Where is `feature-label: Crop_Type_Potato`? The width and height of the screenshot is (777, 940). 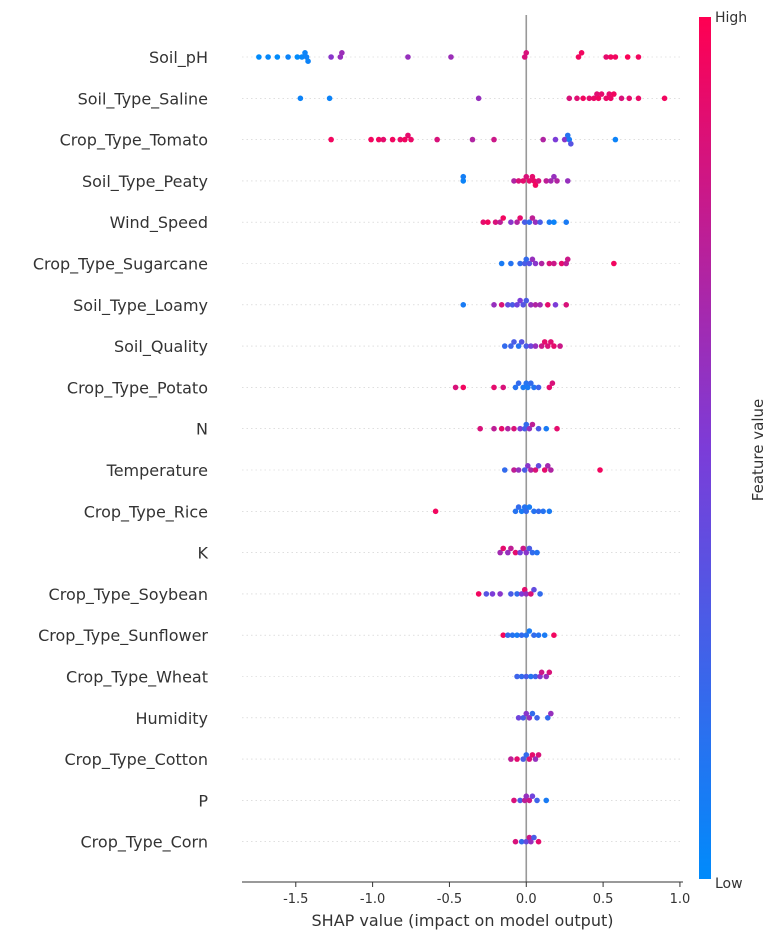 feature-label: Crop_Type_Potato is located at coordinates (137, 388).